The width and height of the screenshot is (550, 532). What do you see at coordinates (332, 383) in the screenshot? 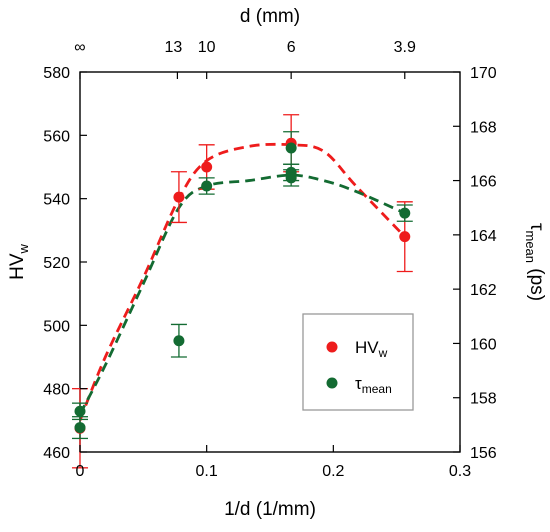
I see `legend-marker-tau` at bounding box center [332, 383].